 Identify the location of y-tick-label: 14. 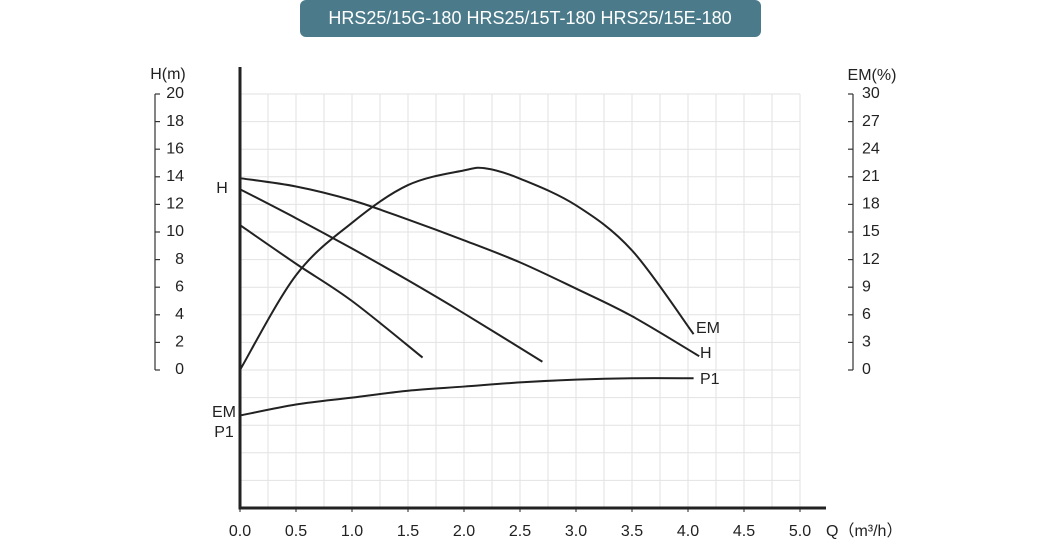
(175, 176).